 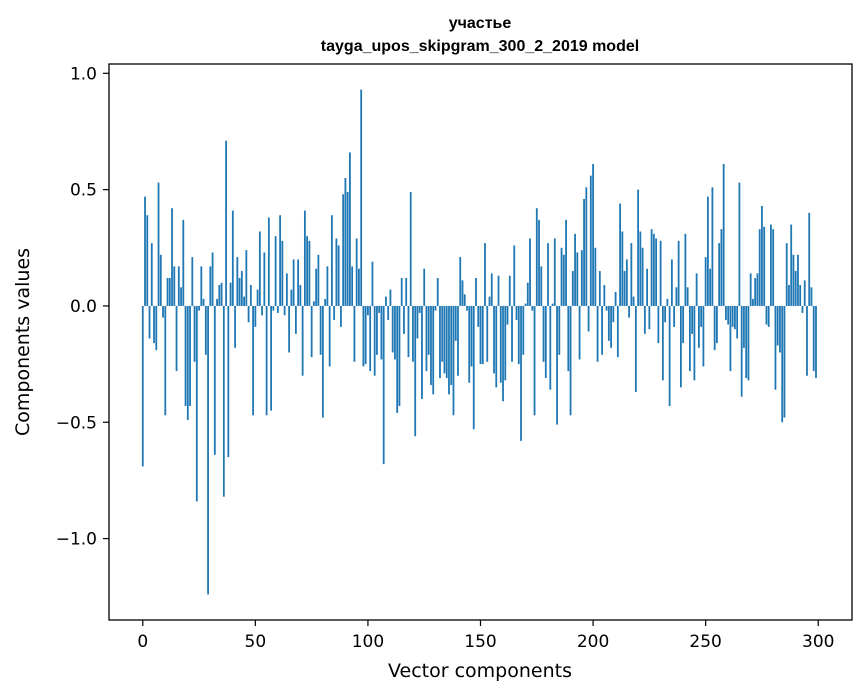 What do you see at coordinates (368, 642) in the screenshot?
I see `x-tick-label-100: 100` at bounding box center [368, 642].